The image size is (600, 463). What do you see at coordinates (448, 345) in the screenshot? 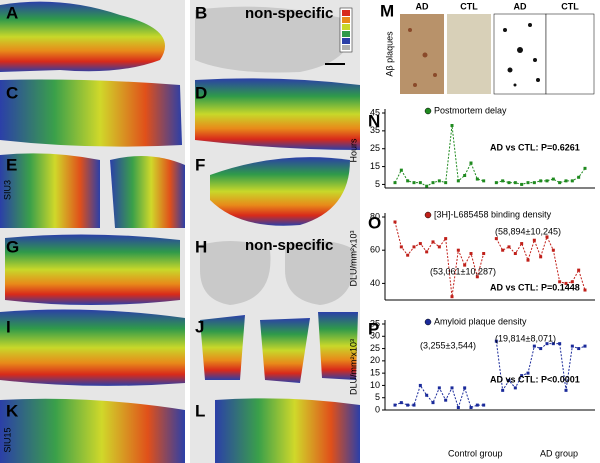
I see `annotation: (3,255±3,544)` at bounding box center [448, 345].